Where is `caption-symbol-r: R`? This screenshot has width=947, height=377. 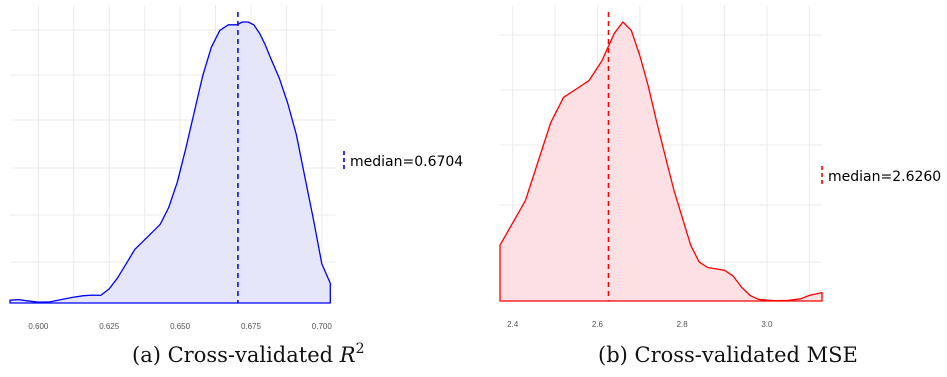 caption-symbol-r: R is located at coordinates (347, 355).